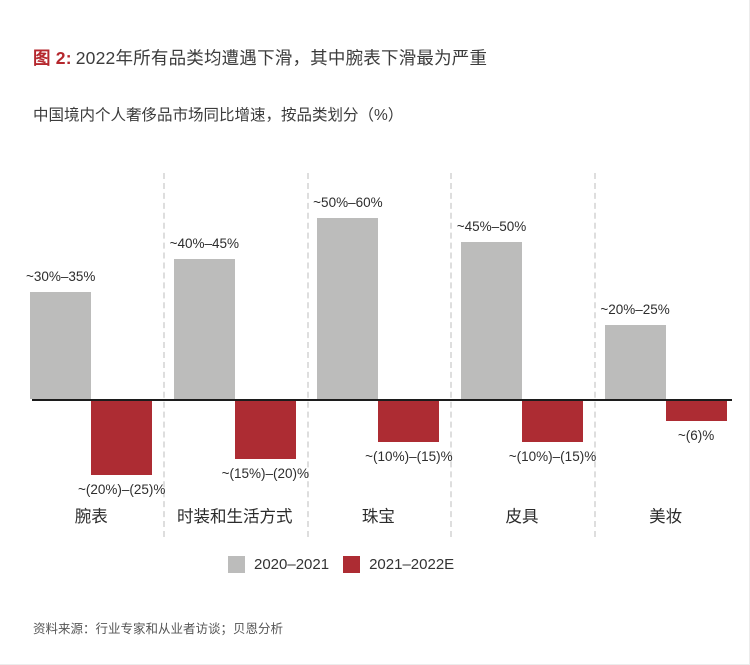 This screenshot has height=665, width=750. I want to click on figure-title-text: 2022年所有品类均遭遇下滑，其中腕表下滑最为严重, so click(281, 58).